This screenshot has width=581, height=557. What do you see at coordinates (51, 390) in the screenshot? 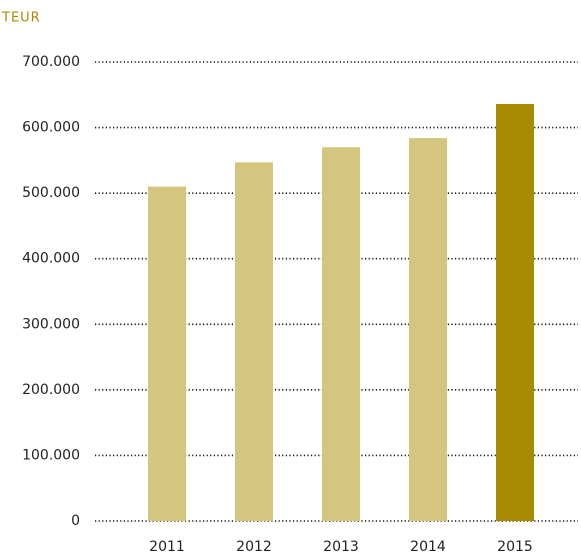
I see `y-tick-label: 200.000` at bounding box center [51, 390].